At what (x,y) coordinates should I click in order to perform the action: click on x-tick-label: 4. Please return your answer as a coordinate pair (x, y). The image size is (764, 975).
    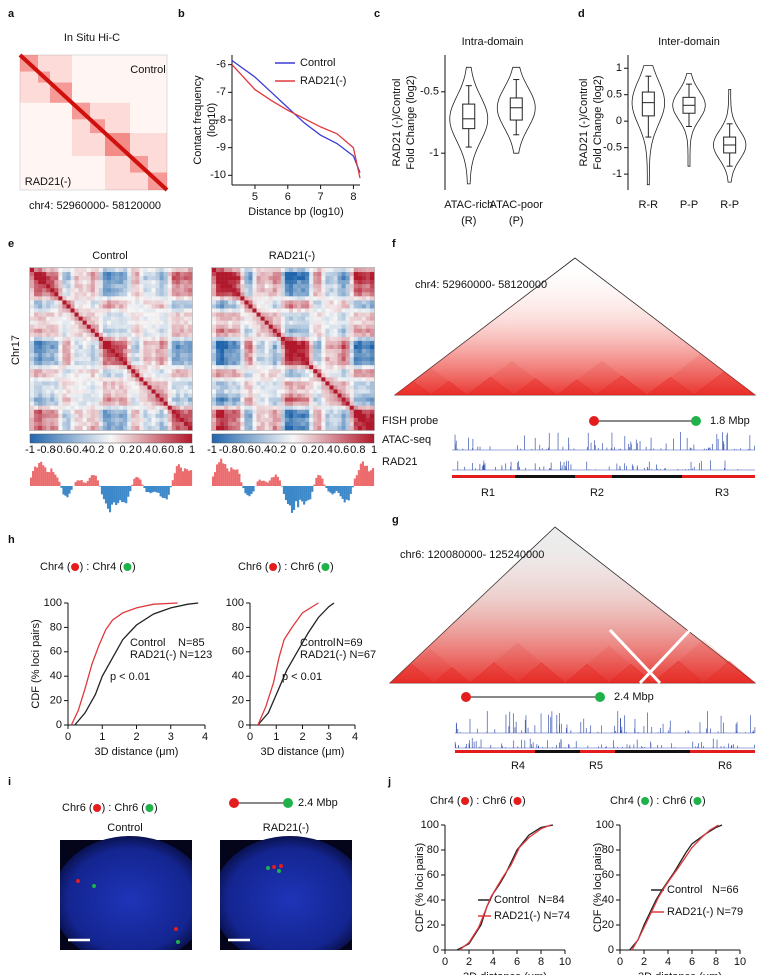
    Looking at the image, I should click on (355, 737).